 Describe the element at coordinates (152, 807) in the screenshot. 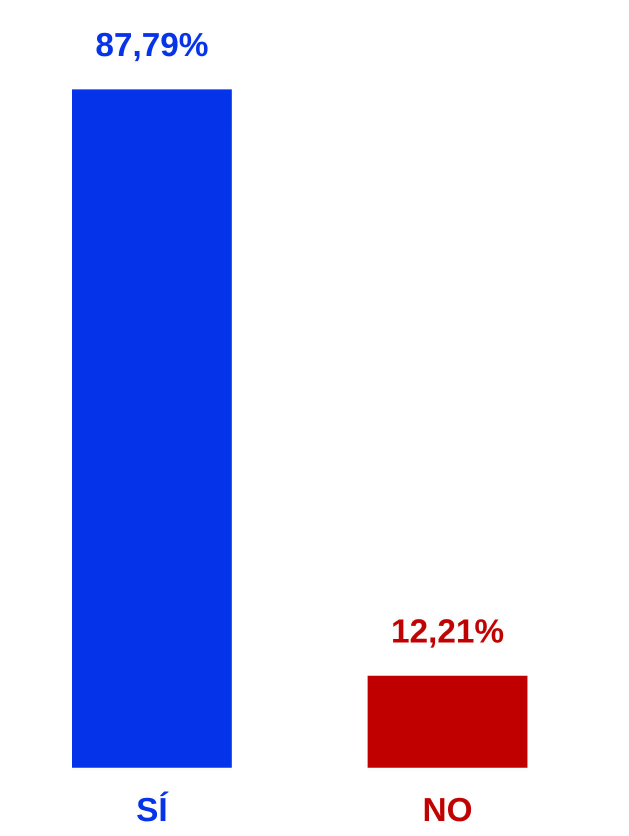

I see `x-tick-label: SÍ` at that location.